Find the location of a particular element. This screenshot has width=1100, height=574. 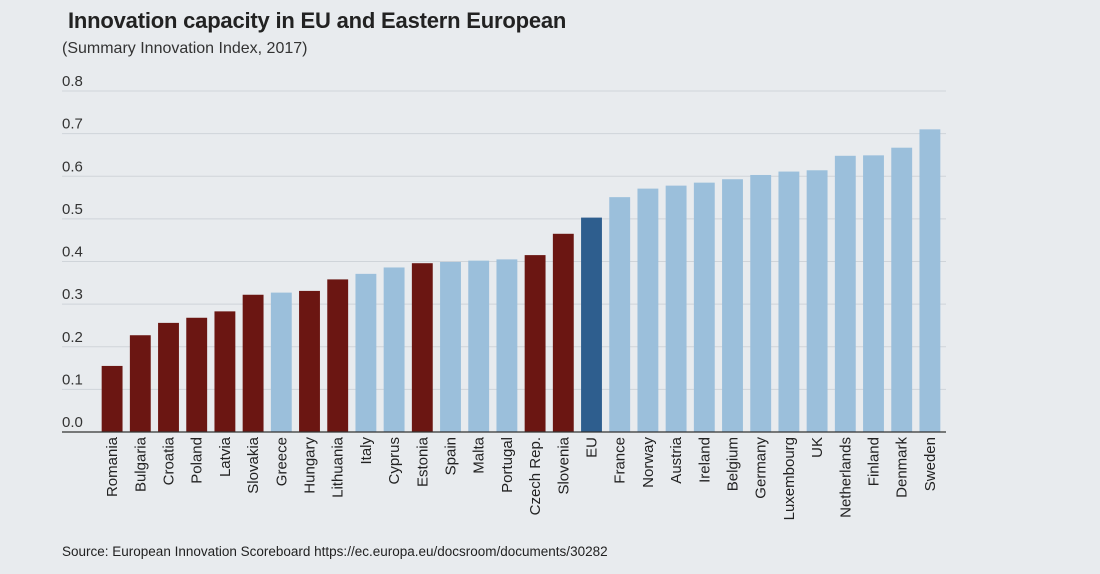

bar-luxembourg is located at coordinates (789, 301).